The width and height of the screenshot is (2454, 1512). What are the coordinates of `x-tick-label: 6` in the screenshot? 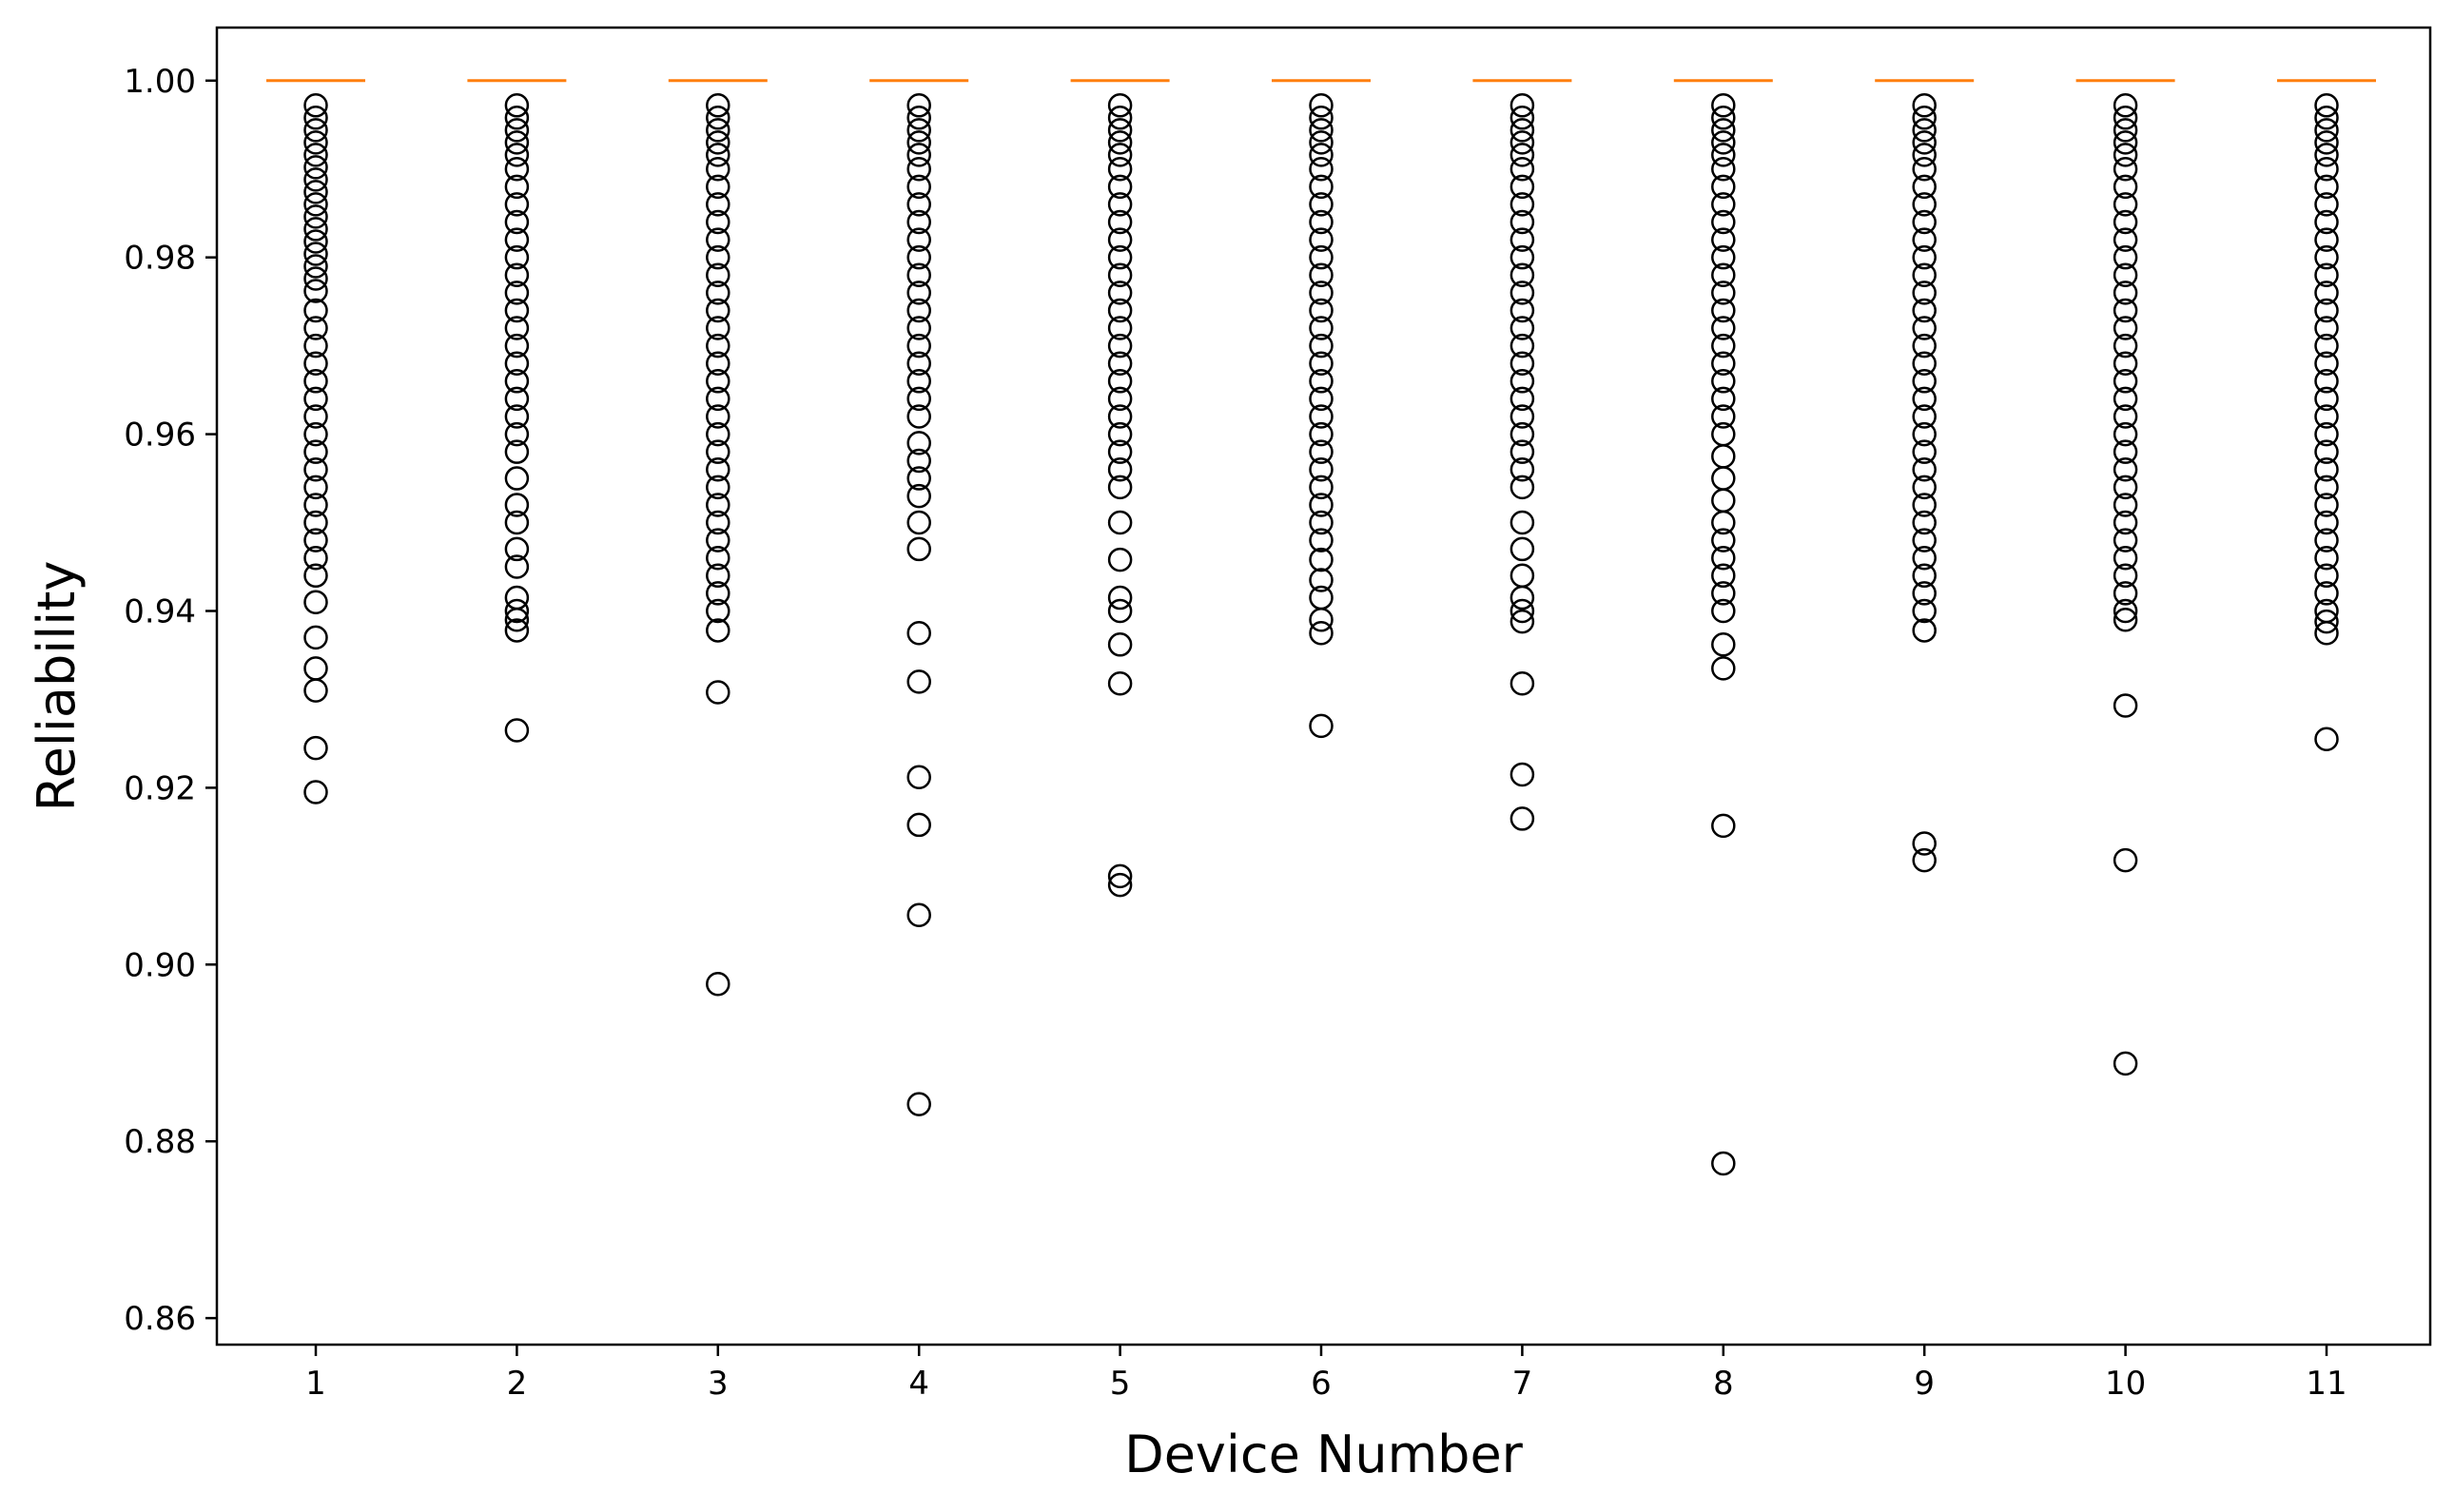 It's located at (1322, 1384).